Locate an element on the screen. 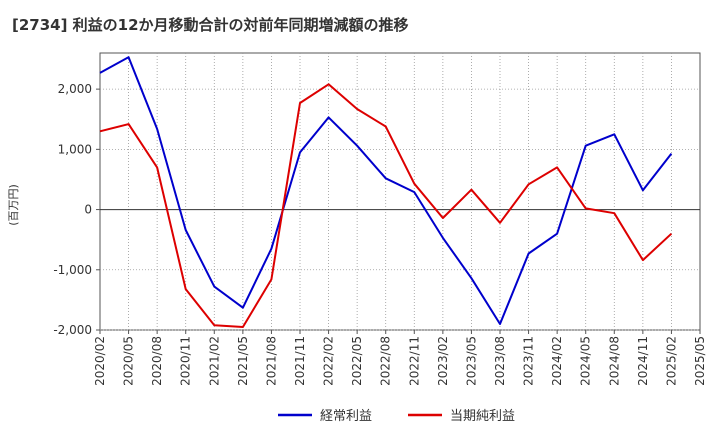  x-tick-label: 2022/05 is located at coordinates (357, 361).